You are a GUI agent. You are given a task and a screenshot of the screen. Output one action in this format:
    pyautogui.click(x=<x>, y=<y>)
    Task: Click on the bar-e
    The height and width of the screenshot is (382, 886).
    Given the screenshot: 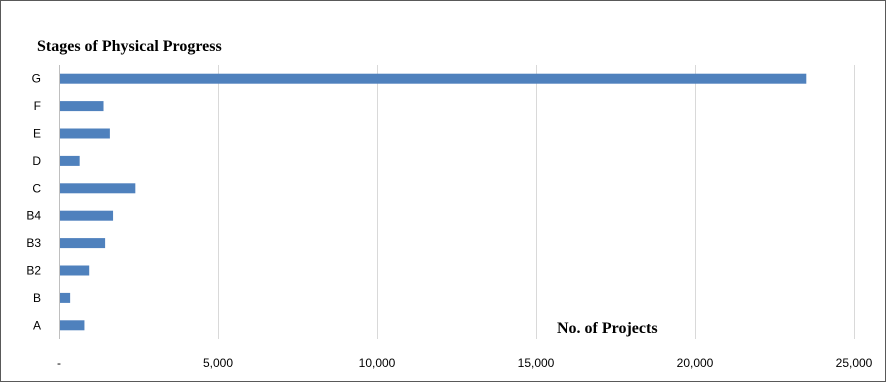 What is the action you would take?
    pyautogui.click(x=85, y=133)
    